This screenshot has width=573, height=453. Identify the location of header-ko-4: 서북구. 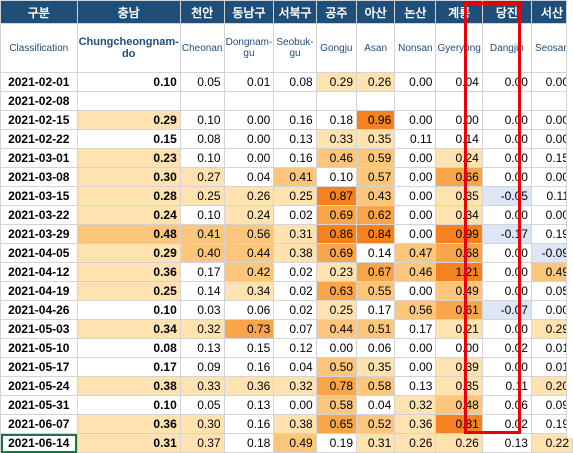
(295, 12).